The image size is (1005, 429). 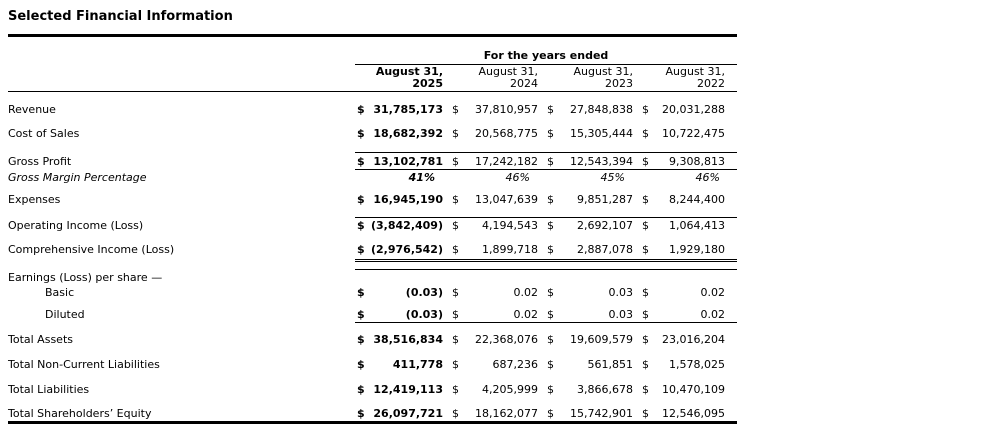 I want to click on table-row-gross-margin: Gross Margin Percentage 41% 46% 45% 46%, so click(x=372, y=178).